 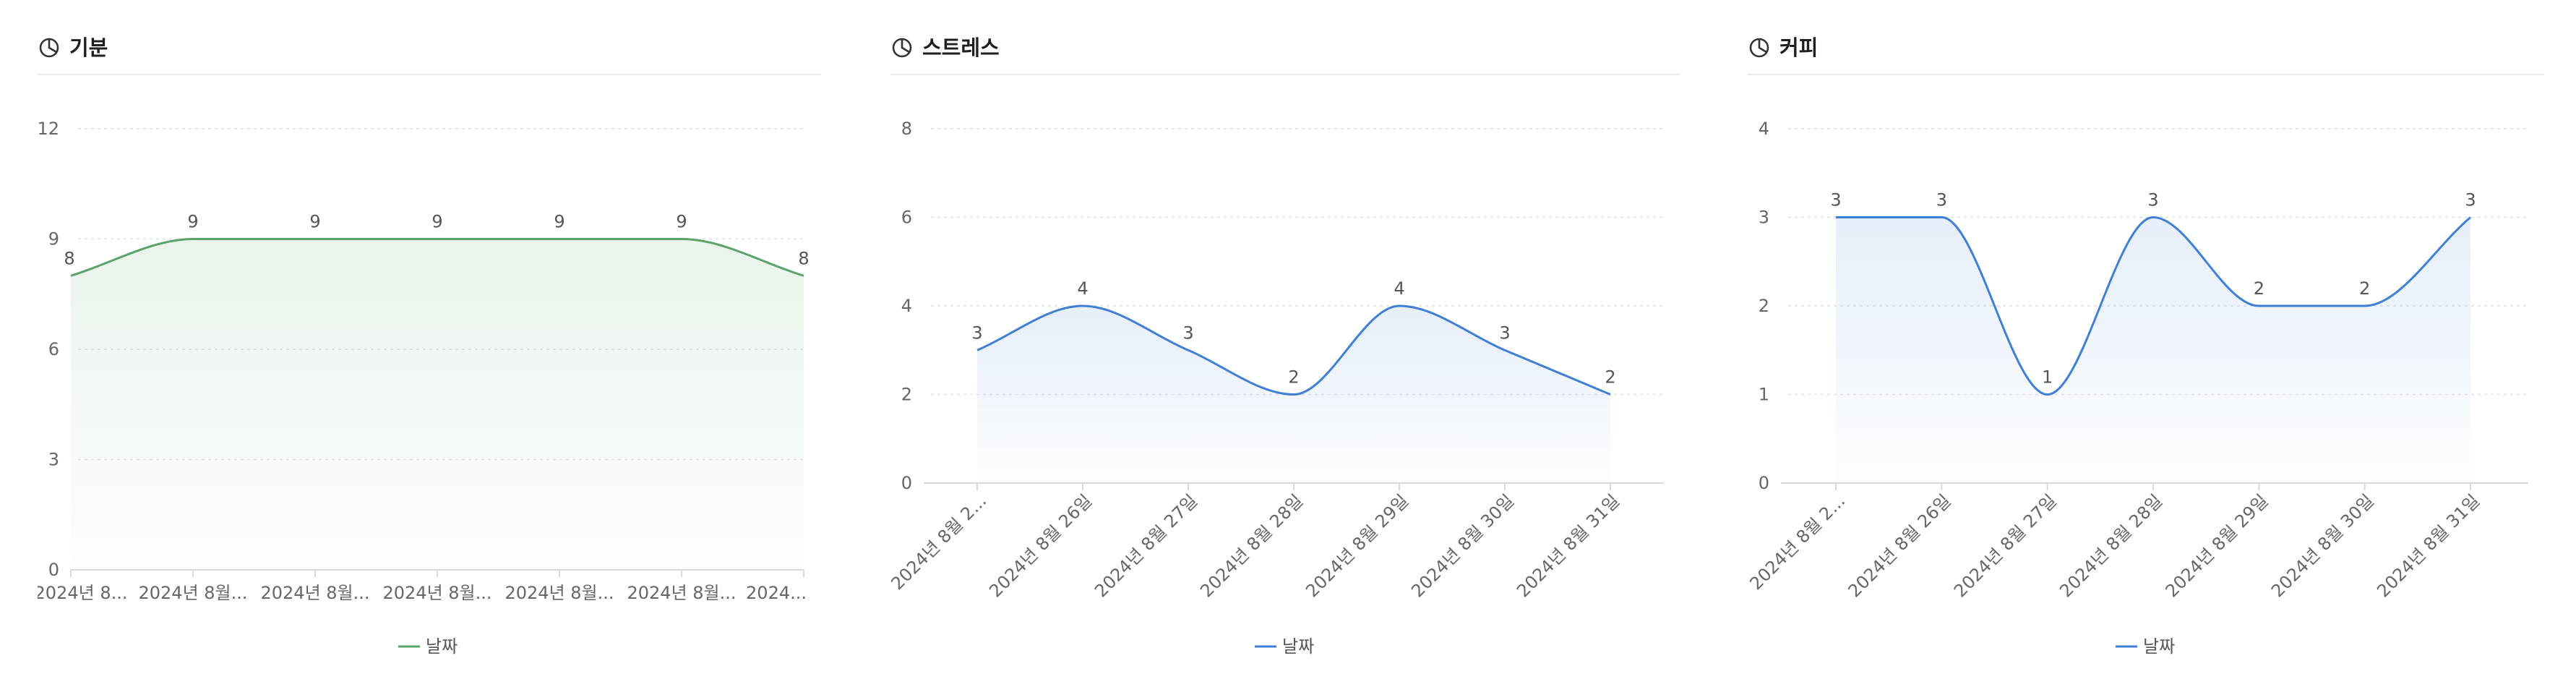 I want to click on stress-panel-header, so click(x=1285, y=52).